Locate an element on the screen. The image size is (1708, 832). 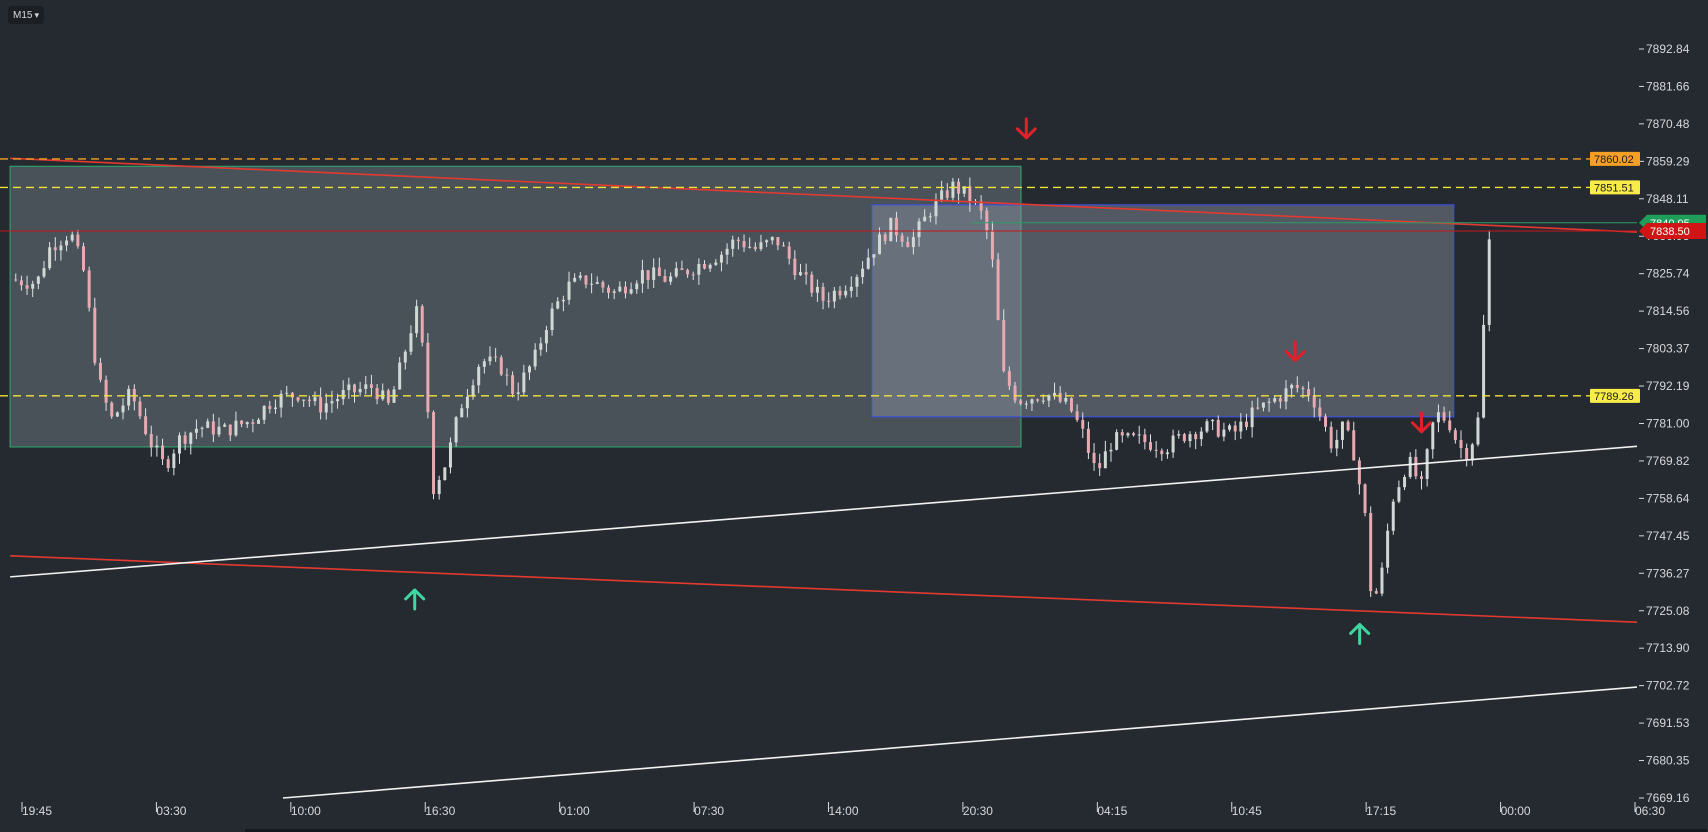
timeframe-button: M15 ▾ is located at coordinates (26, 15).